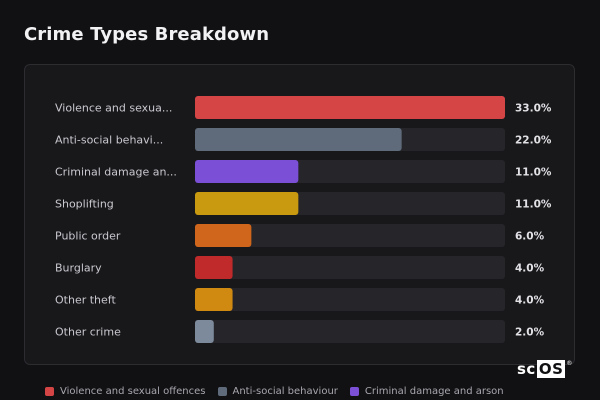  Describe the element at coordinates (530, 333) in the screenshot. I see `value-label: 2.0%` at that location.